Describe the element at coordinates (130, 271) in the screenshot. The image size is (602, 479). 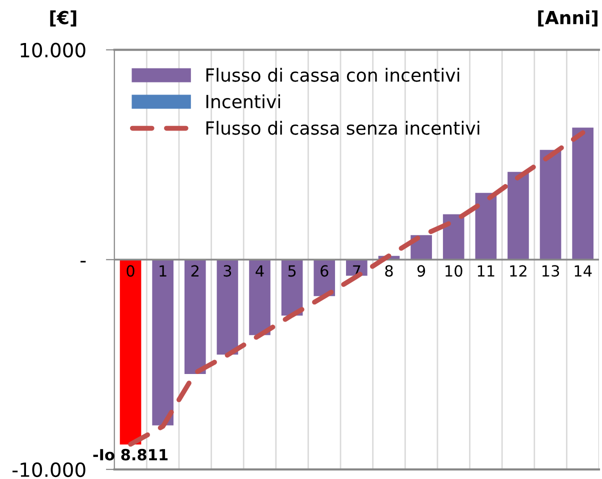
I see `x-tick-label: 0` at that location.